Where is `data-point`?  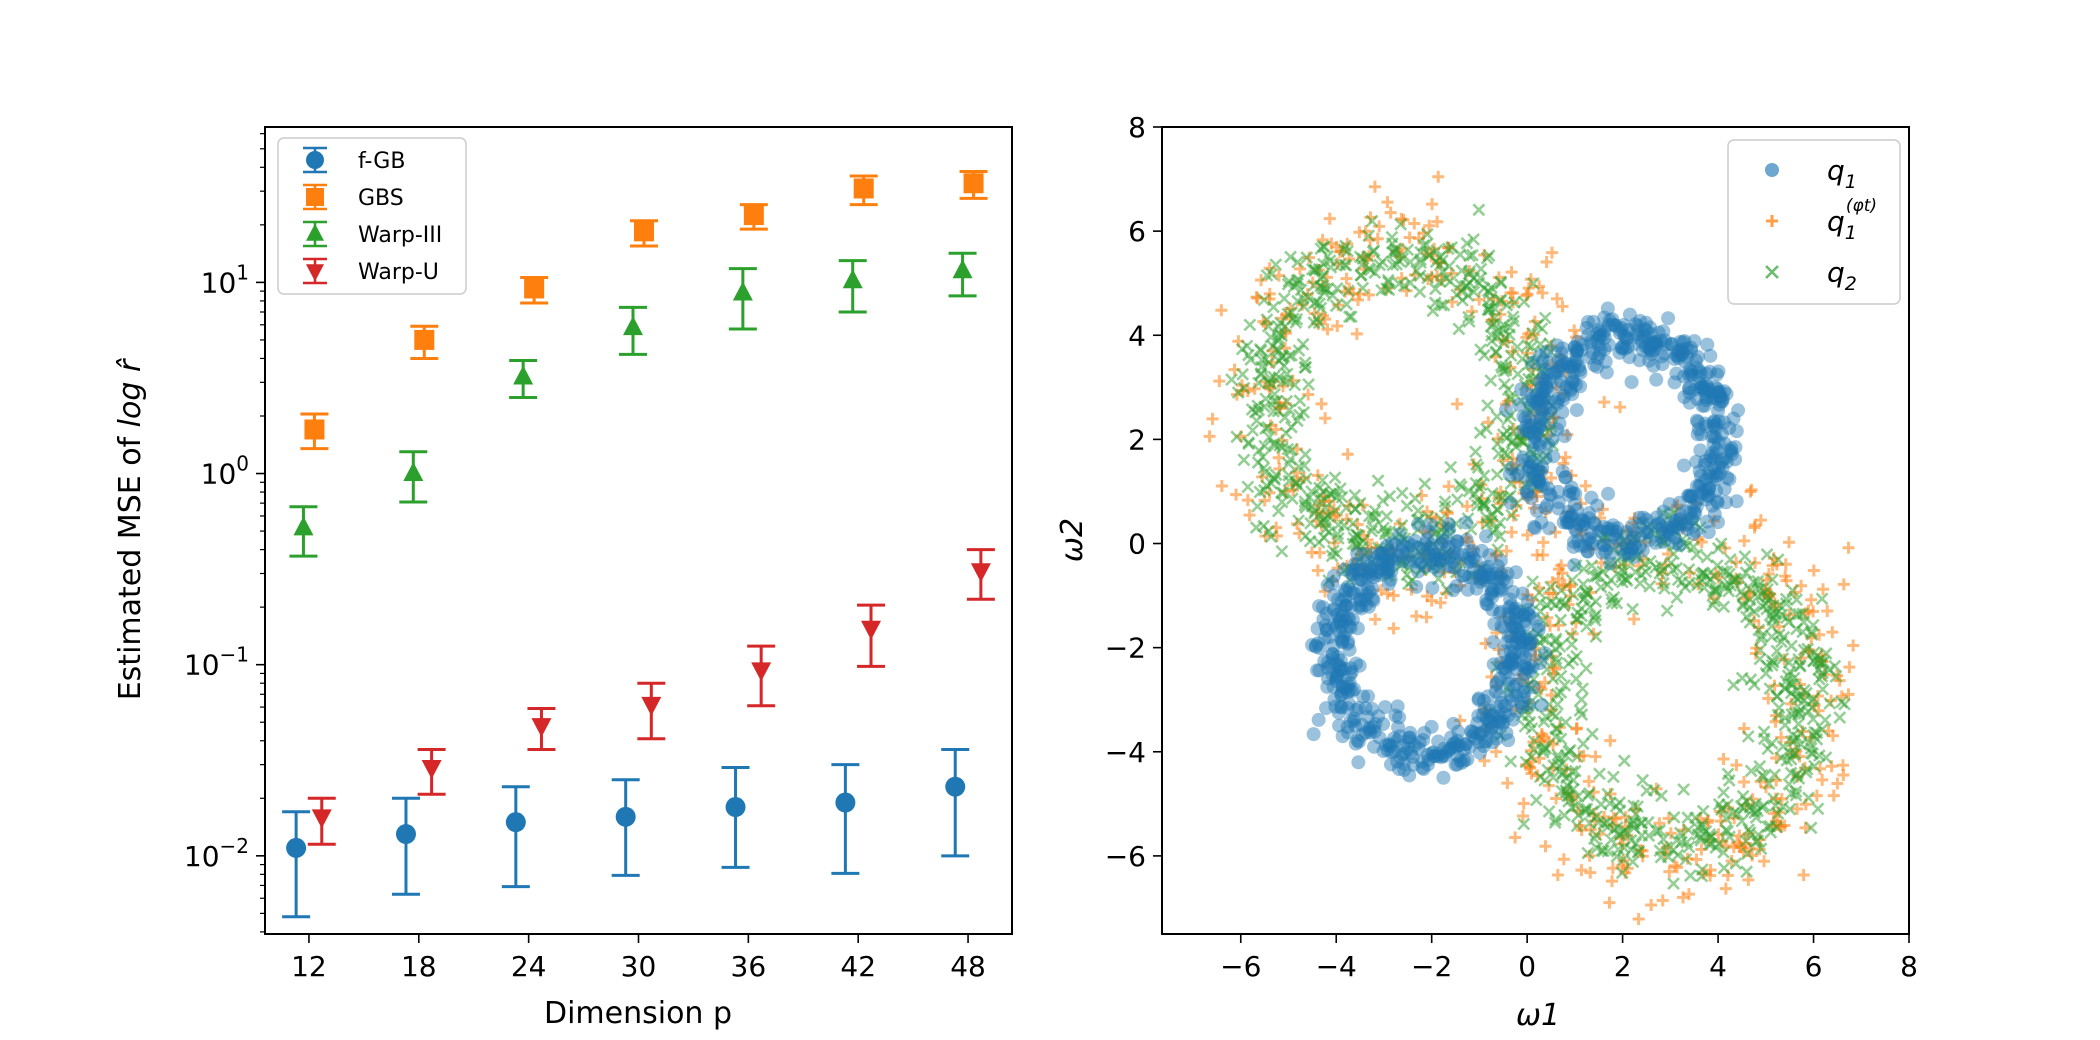
data-point is located at coordinates (761, 672).